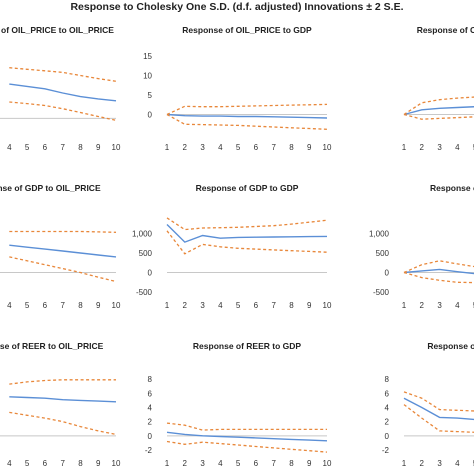  I want to click on y-tick-label: 4, so click(150, 407).